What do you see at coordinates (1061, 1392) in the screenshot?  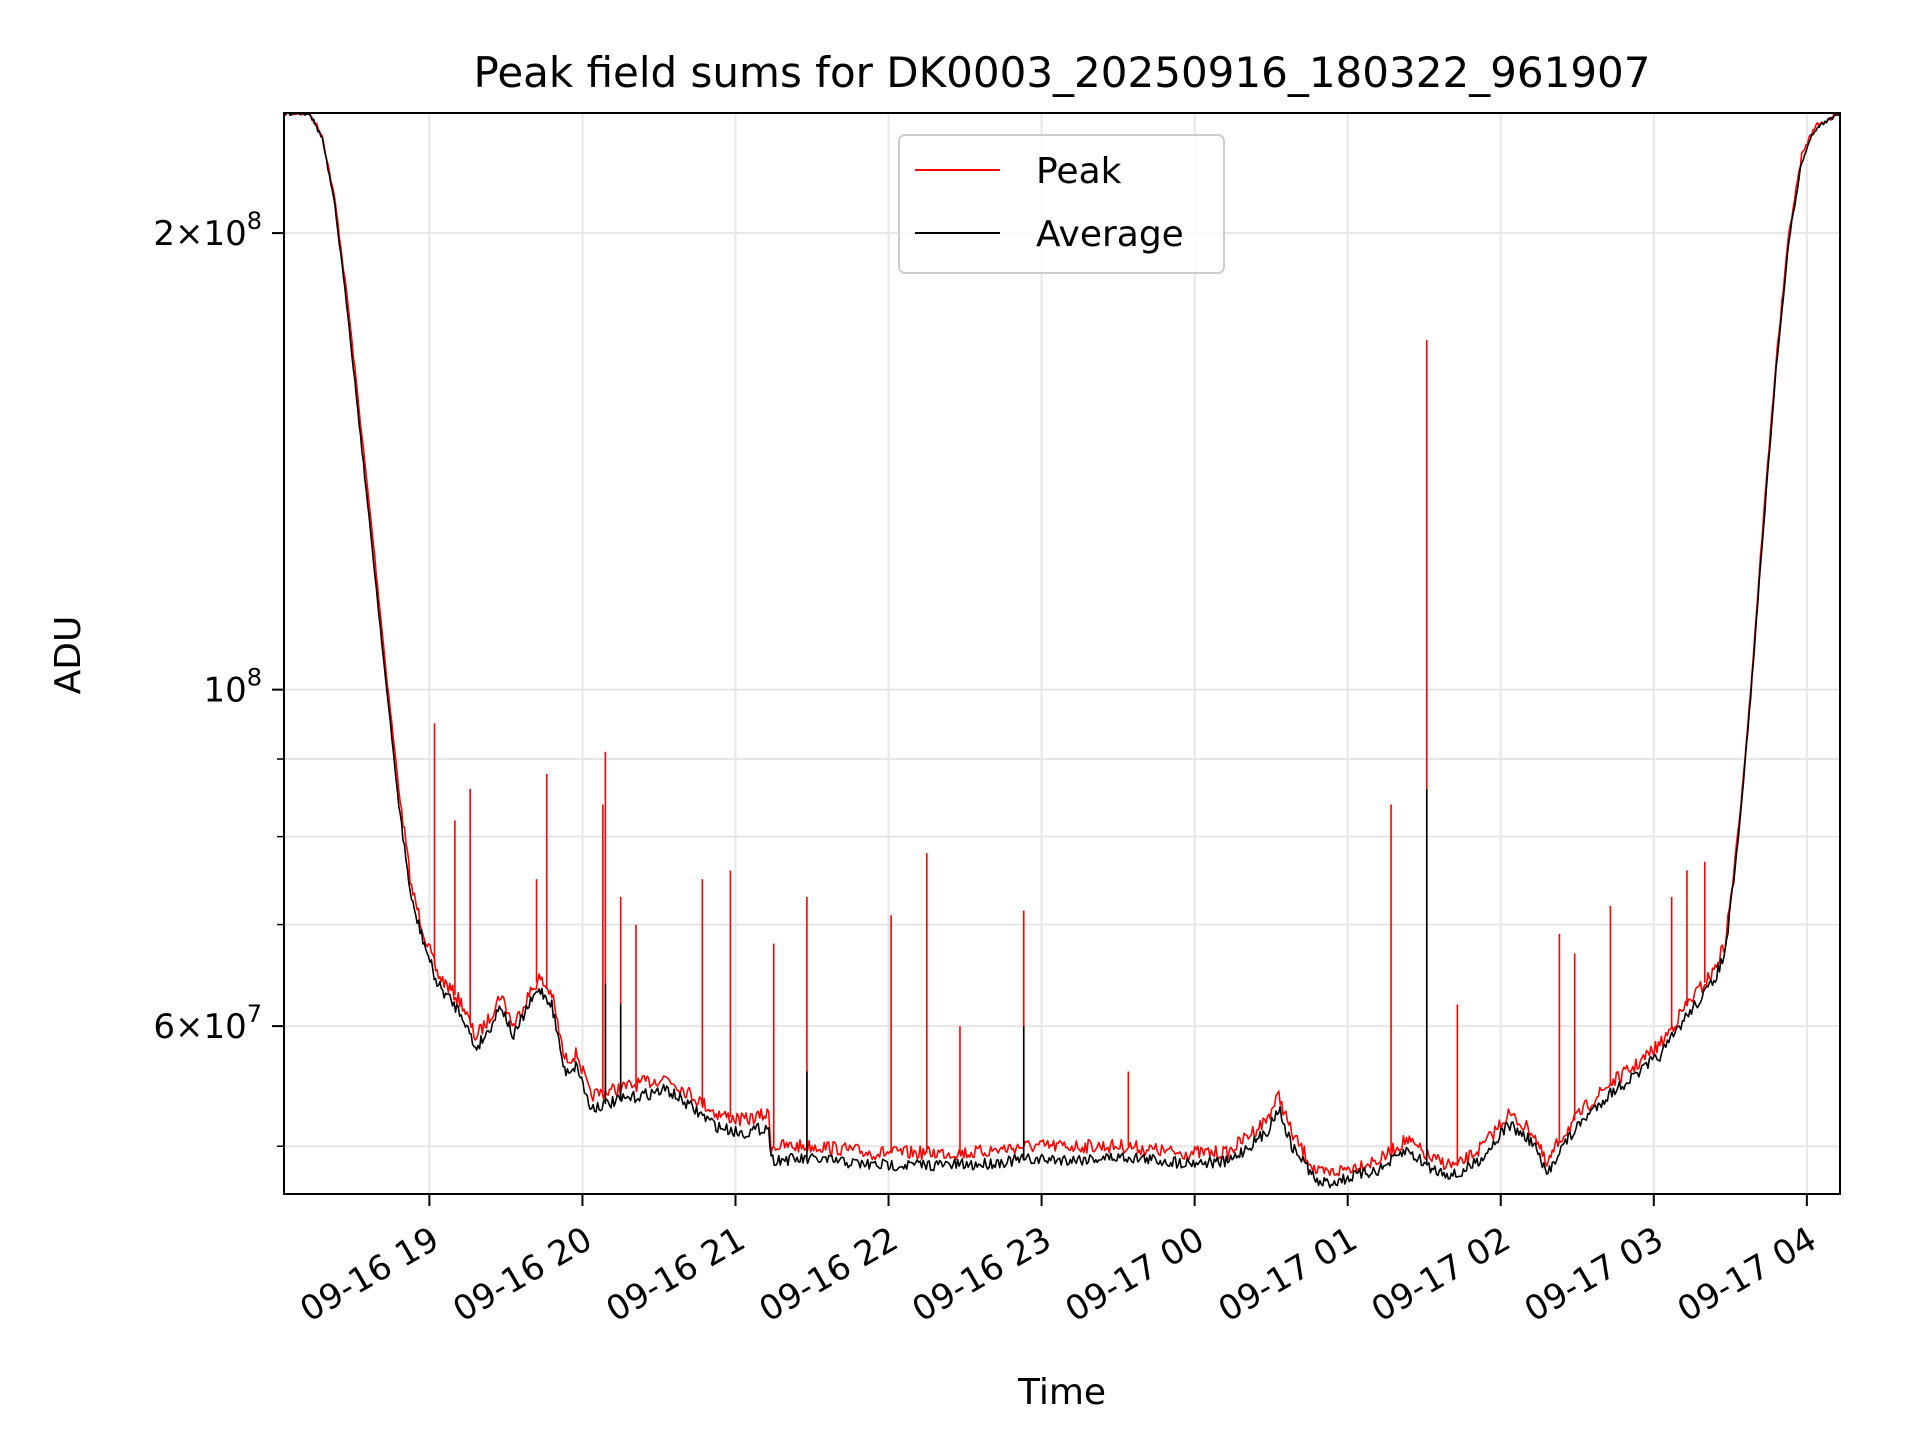 I see `x-axis-label: Time` at bounding box center [1061, 1392].